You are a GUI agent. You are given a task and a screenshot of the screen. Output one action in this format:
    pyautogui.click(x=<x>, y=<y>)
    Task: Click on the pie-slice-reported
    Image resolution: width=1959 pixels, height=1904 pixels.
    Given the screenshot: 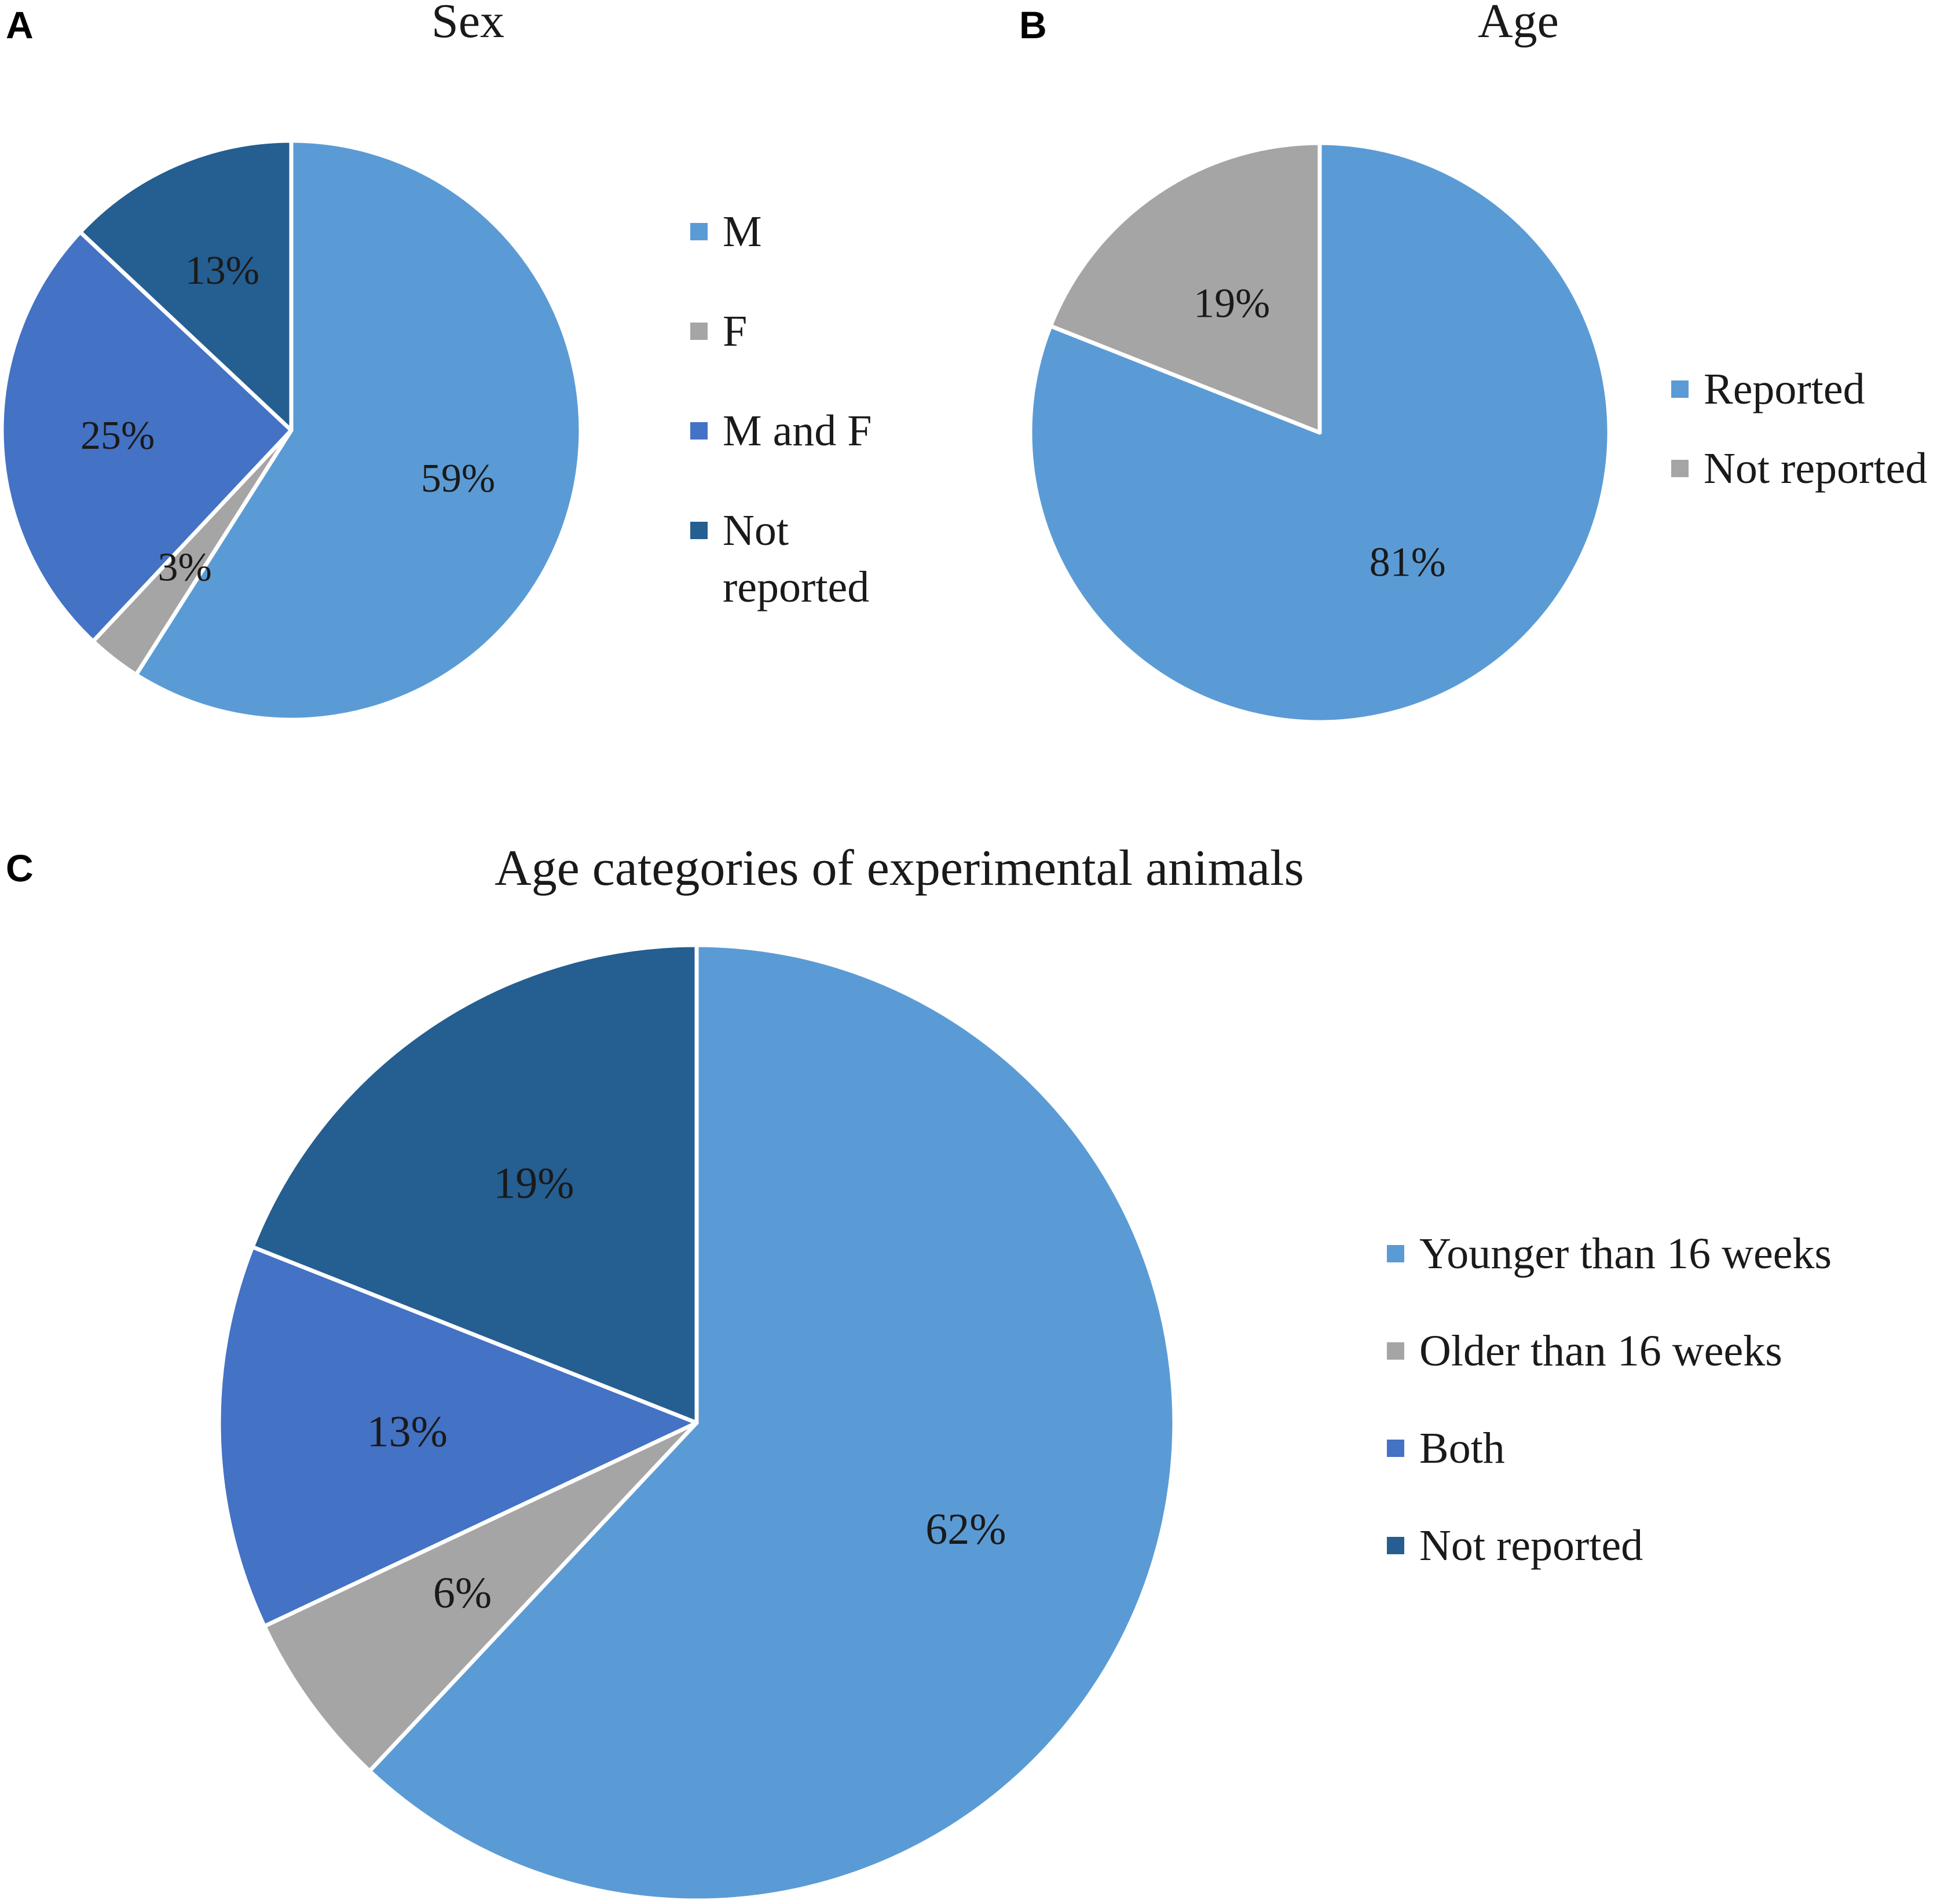 What is the action you would take?
    pyautogui.click(x=1320, y=432)
    